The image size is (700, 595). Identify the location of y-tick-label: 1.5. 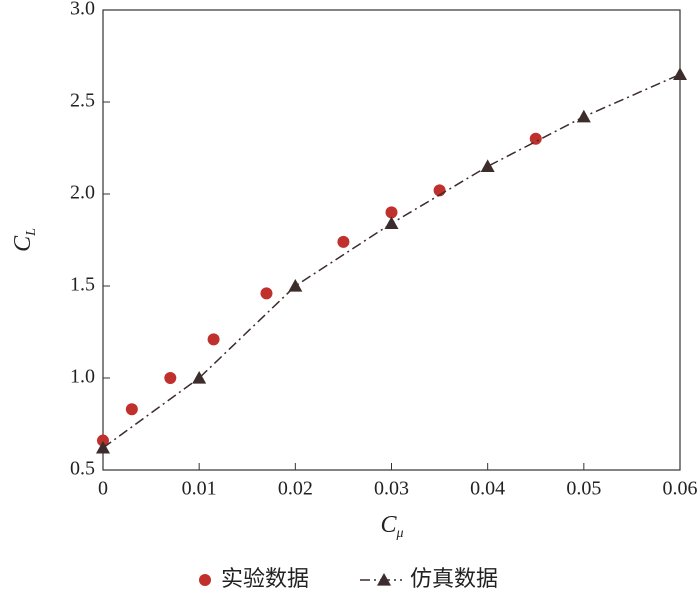
(82, 285).